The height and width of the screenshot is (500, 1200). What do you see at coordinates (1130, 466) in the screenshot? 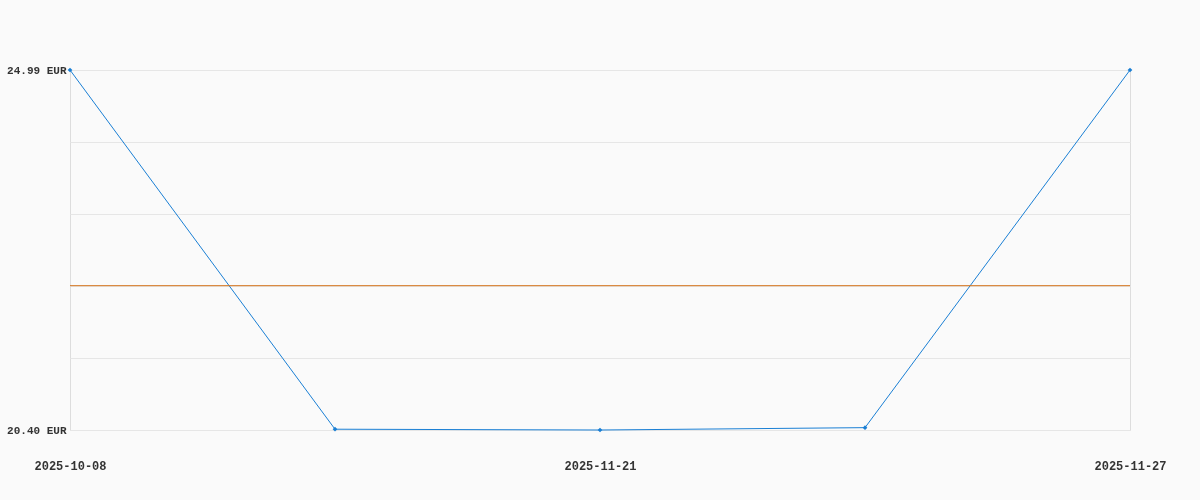
I see `x-tick-label: 2025-11-27` at bounding box center [1130, 466].